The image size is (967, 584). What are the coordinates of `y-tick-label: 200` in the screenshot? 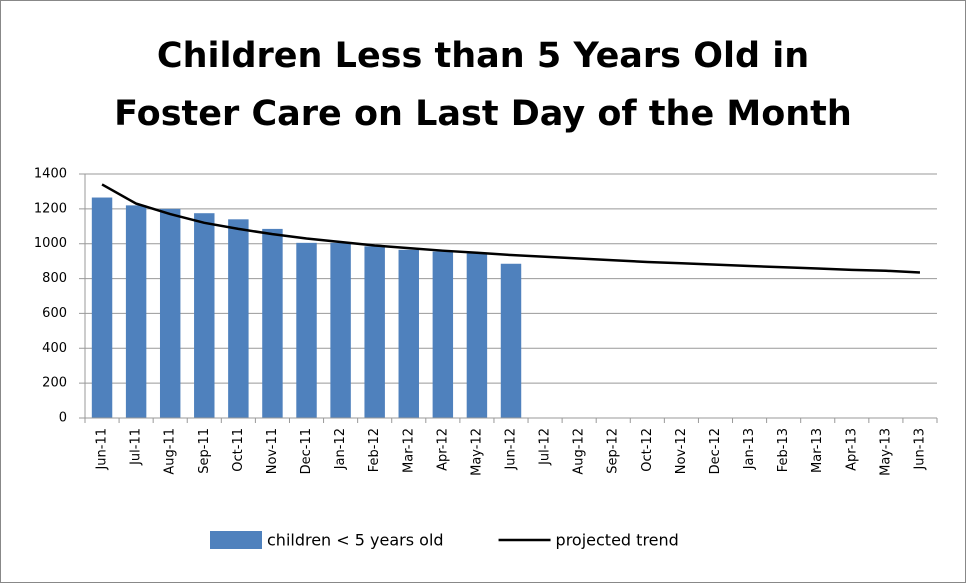 It's located at (54, 383).